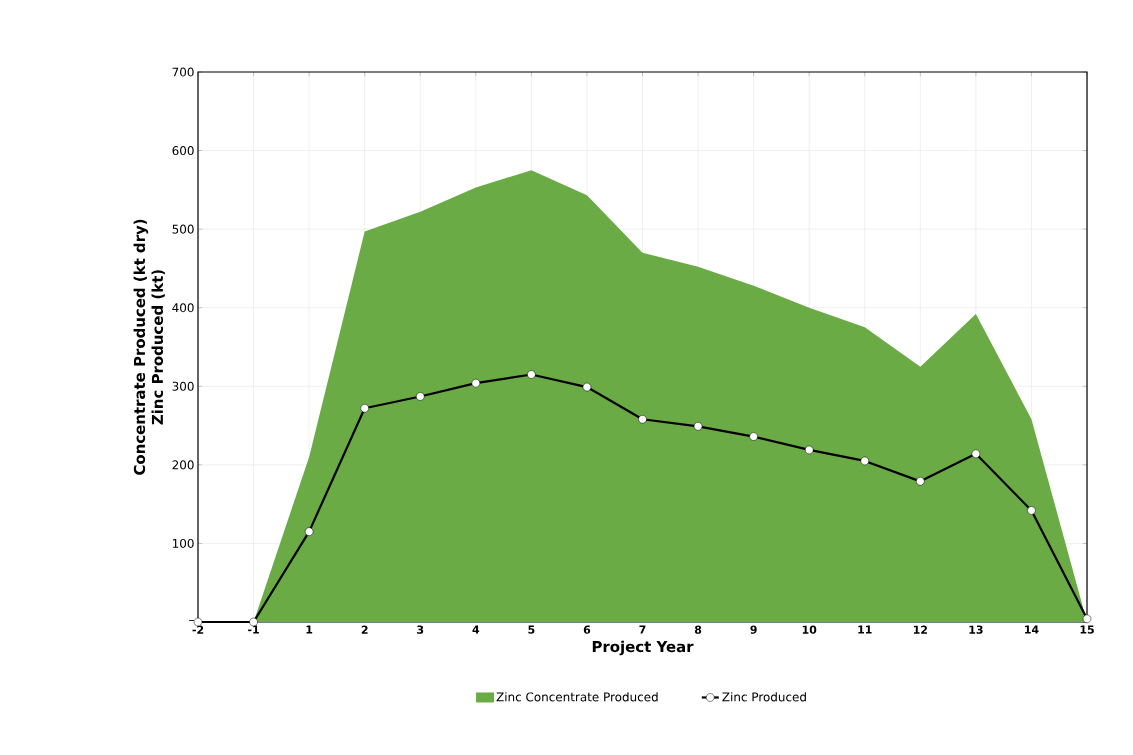 The image size is (1133, 755). I want to click on x-axis-title: Project Year, so click(643, 648).